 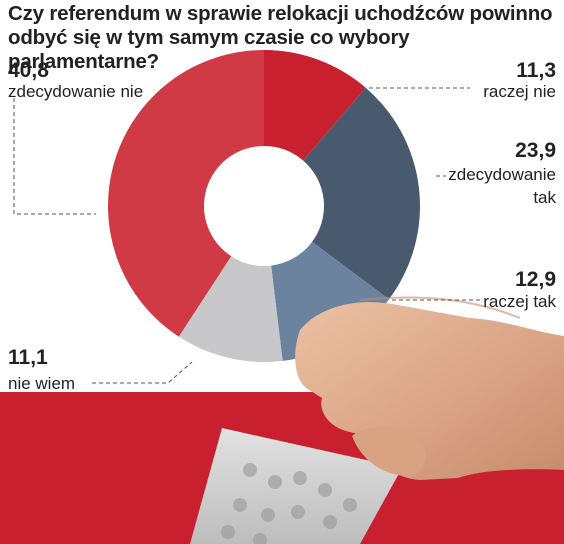 I want to click on slice-zdecydowanie-tak, so click(x=362, y=193).